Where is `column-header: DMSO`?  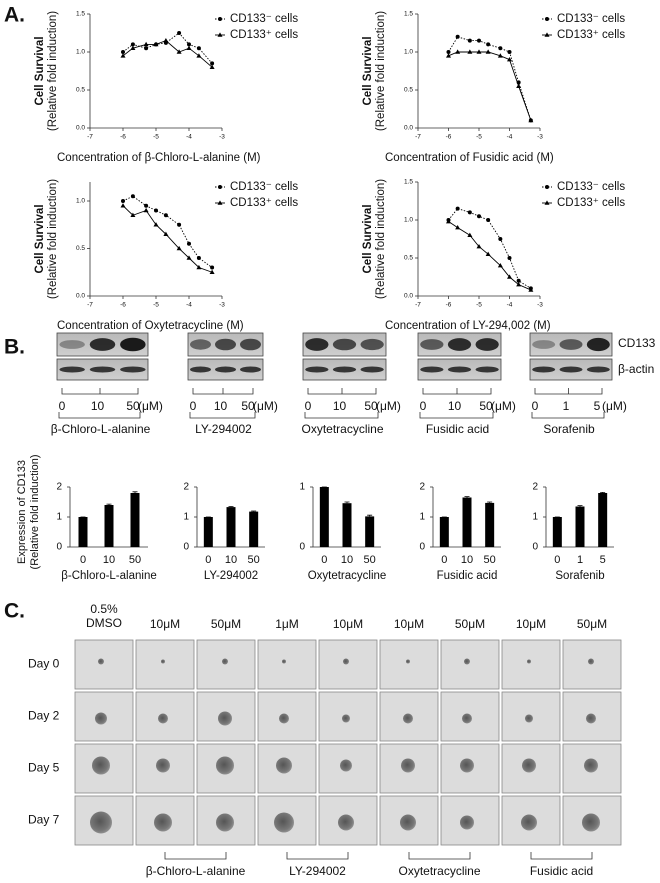 column-header: DMSO is located at coordinates (104, 623).